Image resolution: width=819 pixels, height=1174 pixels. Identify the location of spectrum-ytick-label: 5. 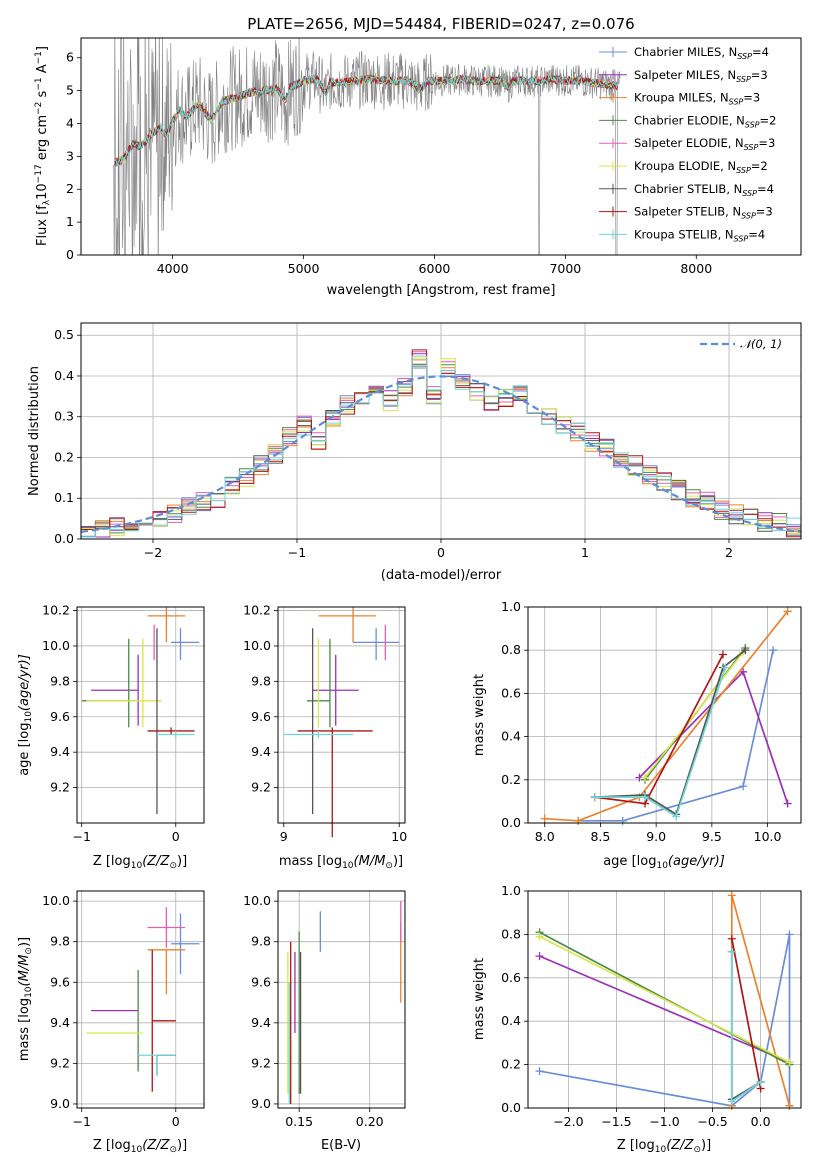
(70, 90).